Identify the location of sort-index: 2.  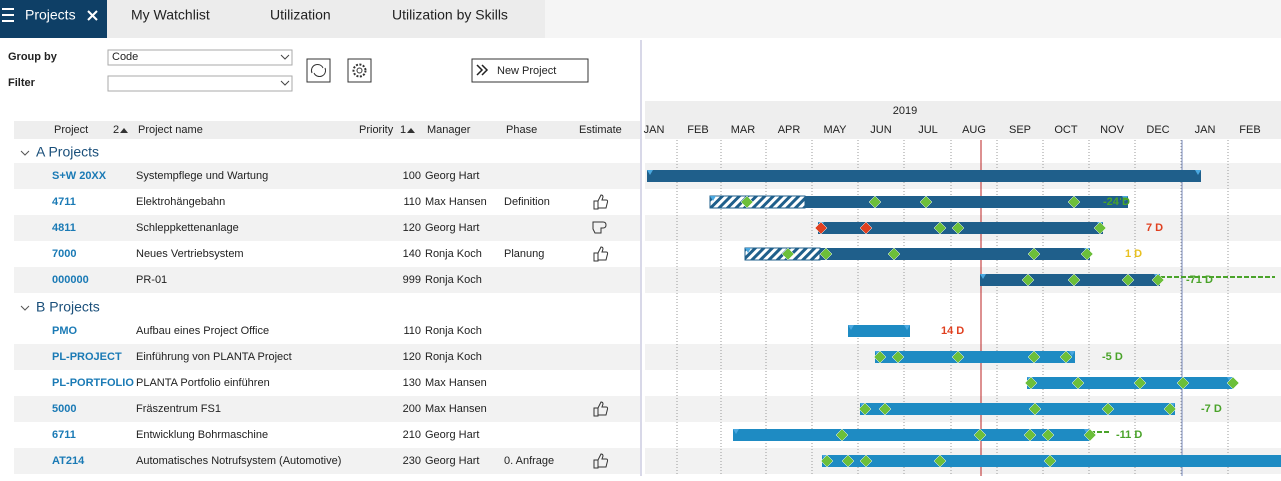
(116, 130).